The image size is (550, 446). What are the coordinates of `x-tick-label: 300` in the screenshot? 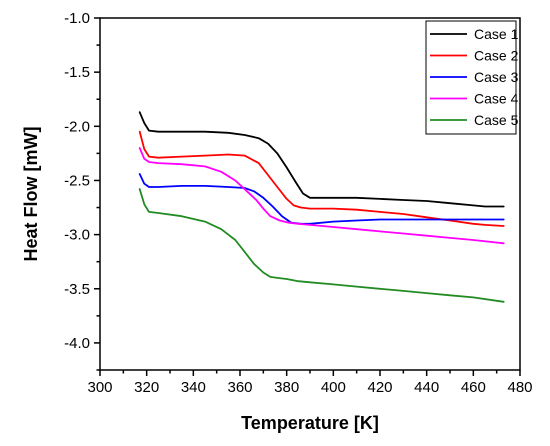 It's located at (99, 387).